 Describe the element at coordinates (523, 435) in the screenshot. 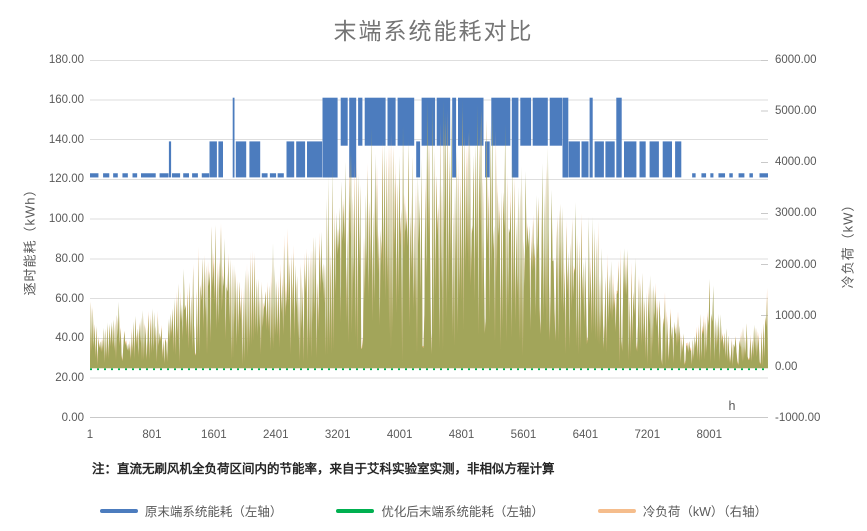

I see `axis-tick-label: 5601` at that location.